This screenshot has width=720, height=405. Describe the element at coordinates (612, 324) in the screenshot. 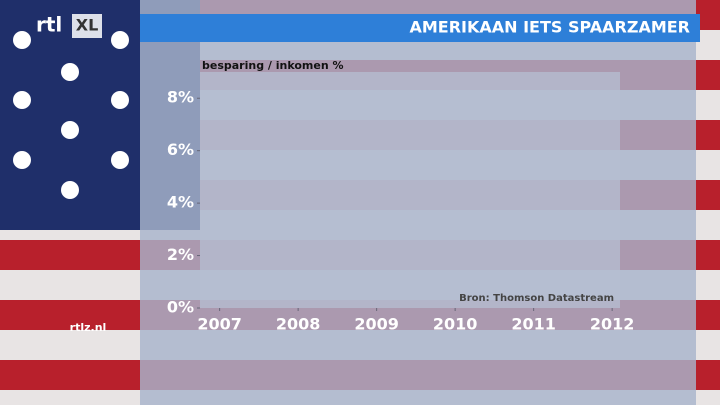

I see `x-tick-label: 2012` at that location.